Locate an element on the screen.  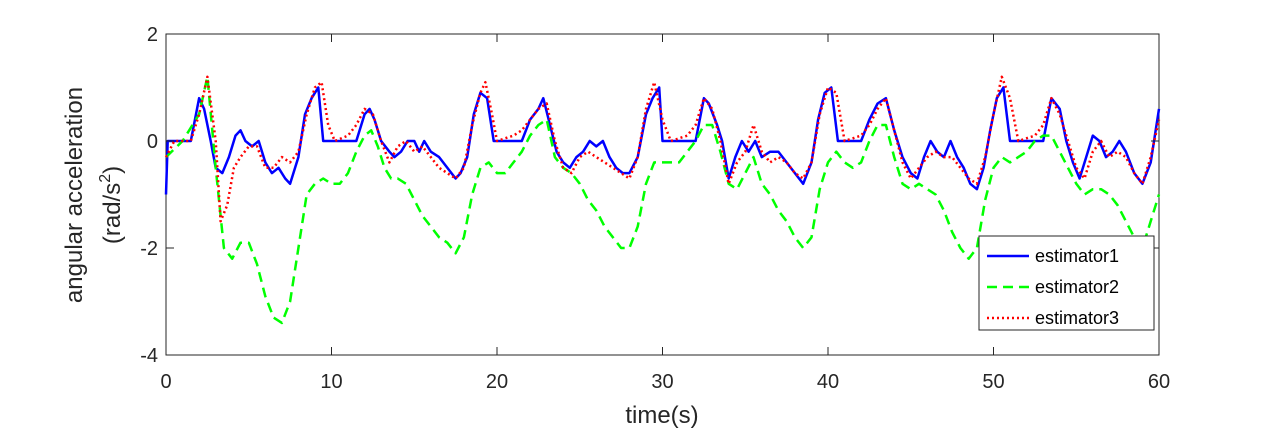
x-tick-label: 0 is located at coordinates (165, 382).